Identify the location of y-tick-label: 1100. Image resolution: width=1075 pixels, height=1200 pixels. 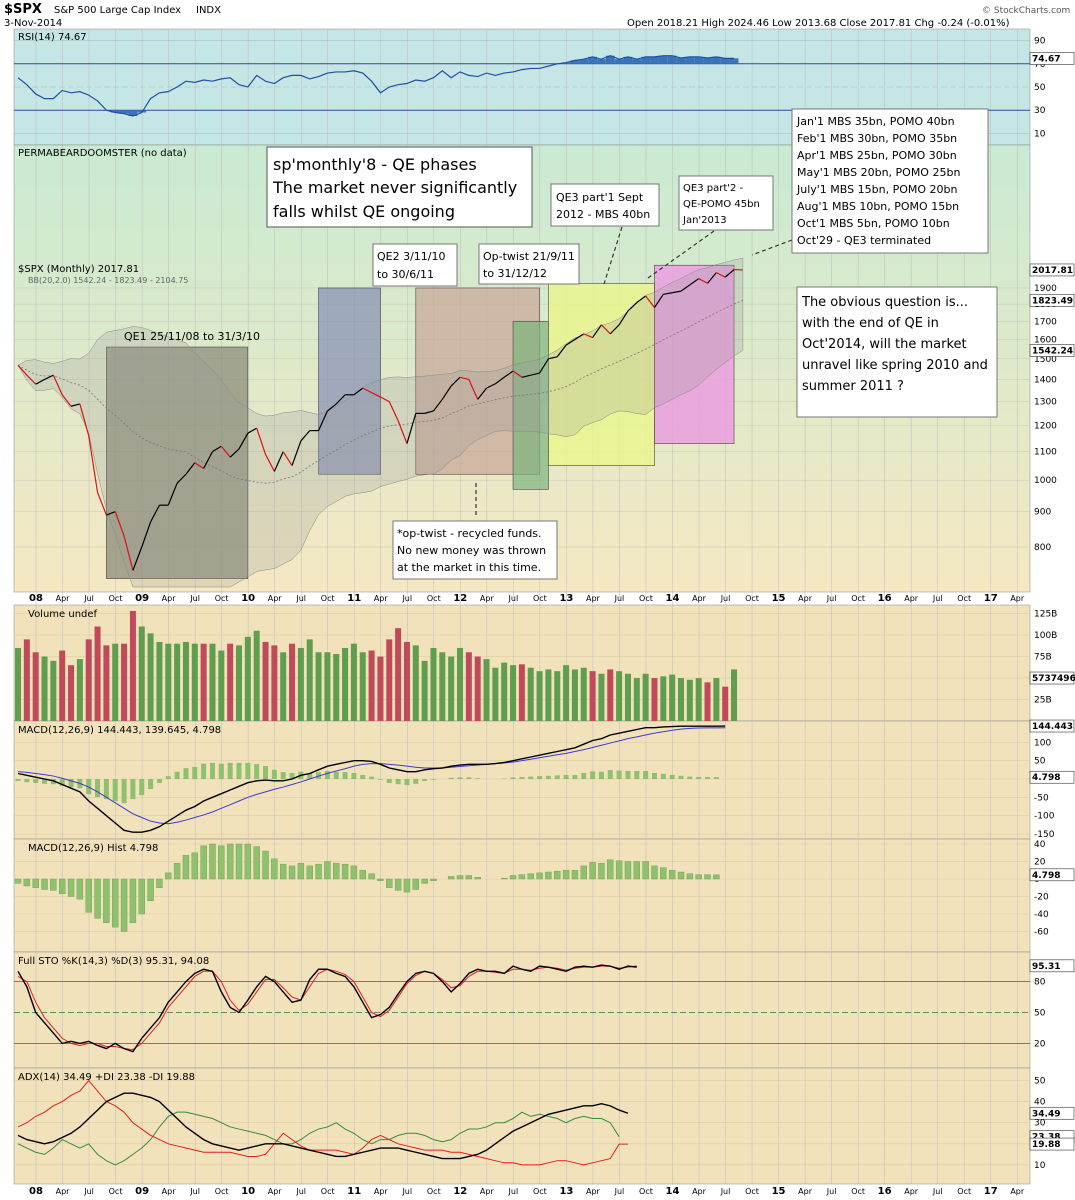
(1045, 453).